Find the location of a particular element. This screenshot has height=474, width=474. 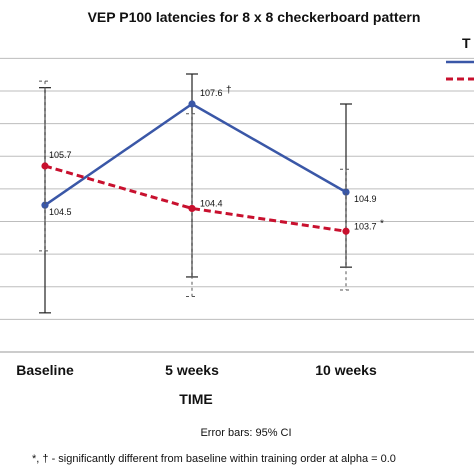

category-tick-labels: Baseline 5 weeks 10 weeks is located at coordinates (196, 370).